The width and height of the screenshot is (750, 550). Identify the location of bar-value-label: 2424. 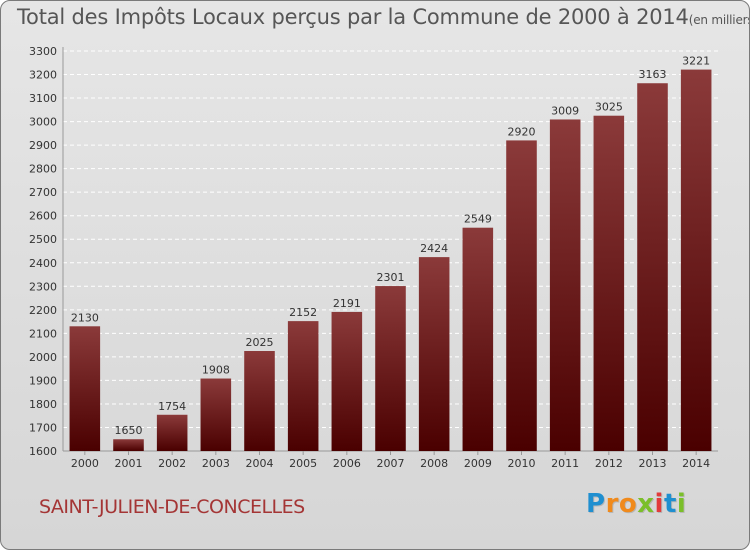
(434, 248).